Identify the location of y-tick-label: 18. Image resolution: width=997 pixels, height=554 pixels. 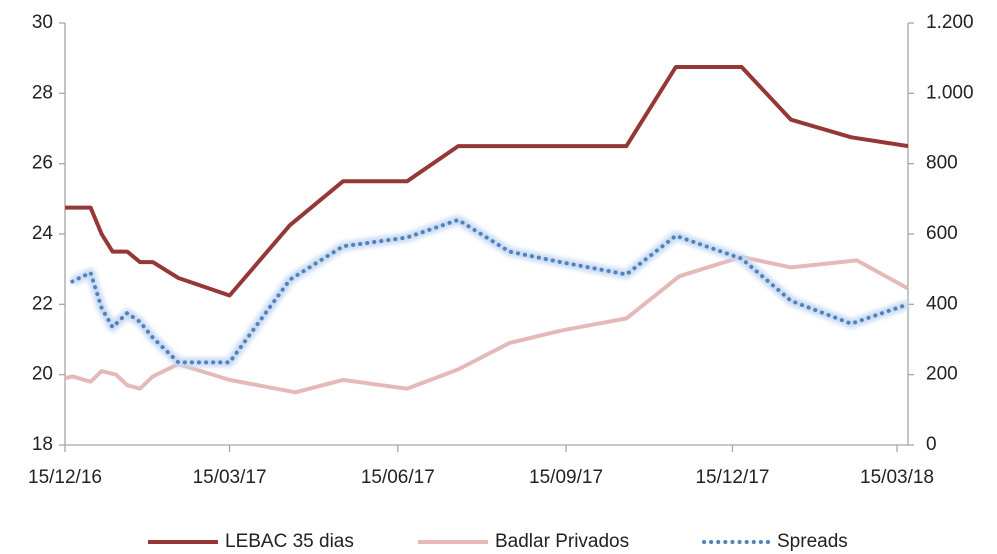
(42, 444).